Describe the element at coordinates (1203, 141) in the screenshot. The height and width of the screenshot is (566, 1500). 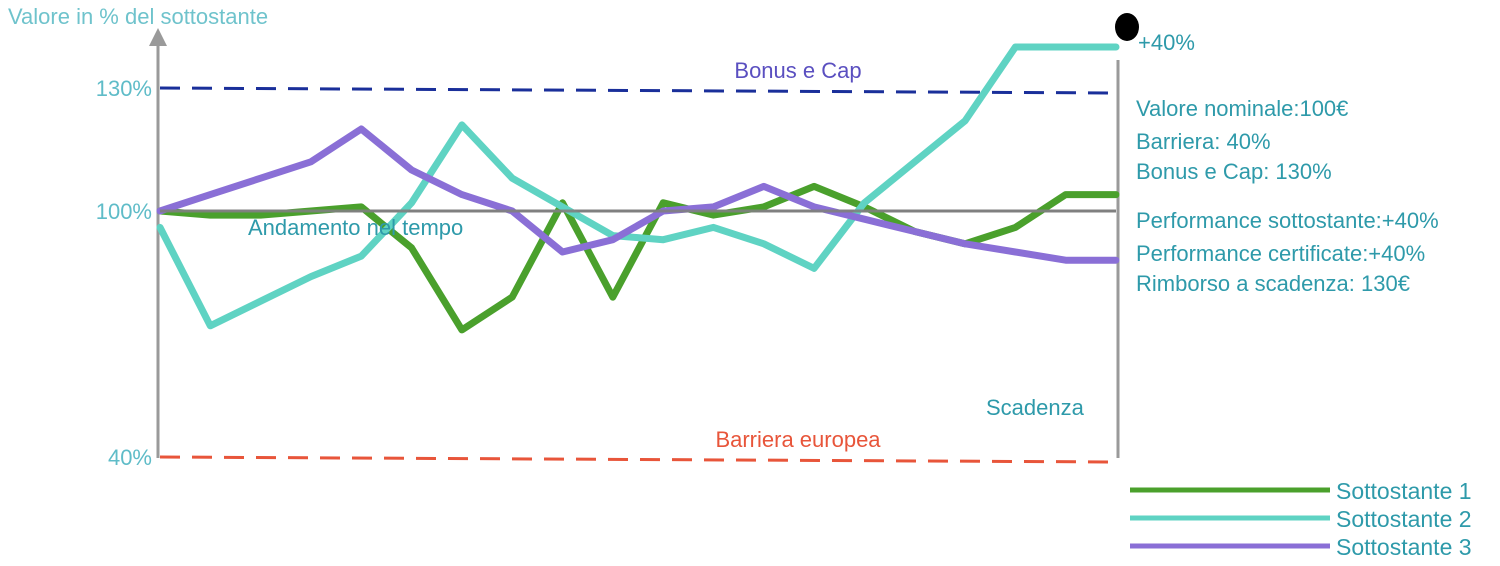
I see `info-line: Barriera: 40%` at that location.